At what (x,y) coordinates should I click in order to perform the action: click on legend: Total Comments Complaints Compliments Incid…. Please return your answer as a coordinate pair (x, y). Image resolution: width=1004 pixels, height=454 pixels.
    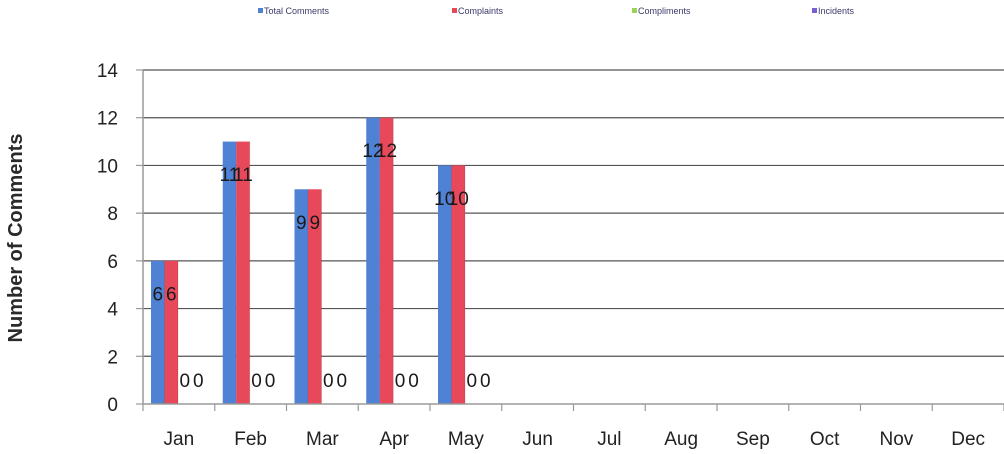
    Looking at the image, I should click on (556, 11).